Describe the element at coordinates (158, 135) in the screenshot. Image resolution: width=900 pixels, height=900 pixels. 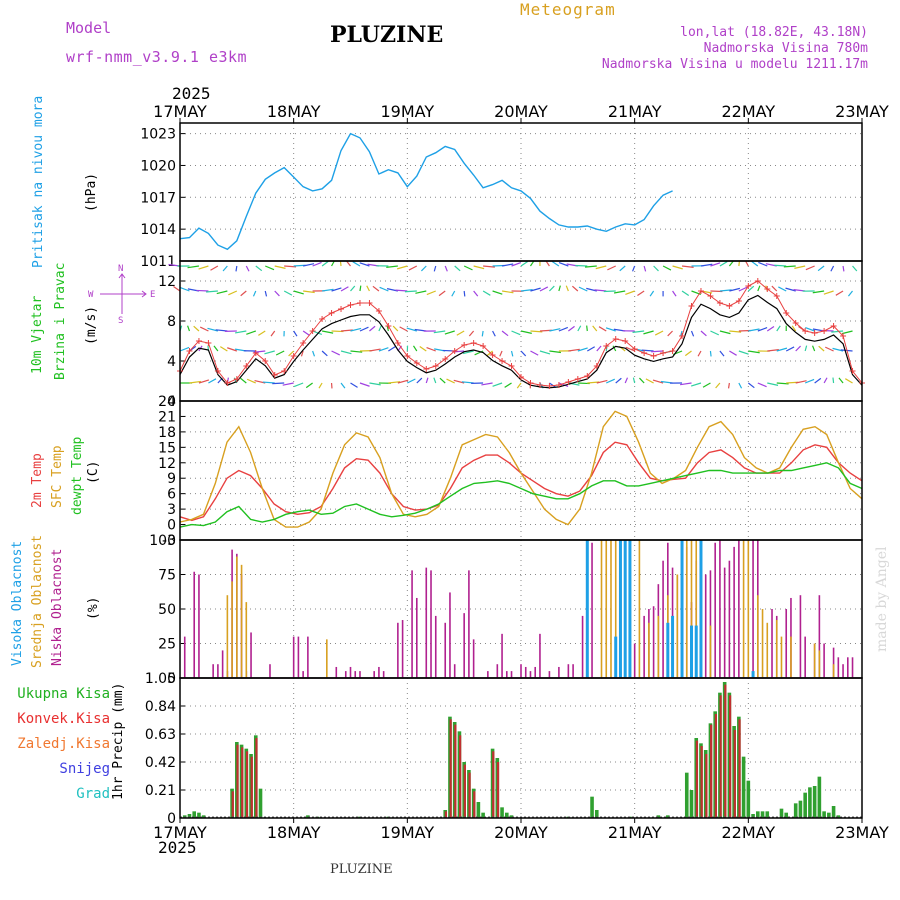
I see `panel-0-ytick: 1023` at that location.